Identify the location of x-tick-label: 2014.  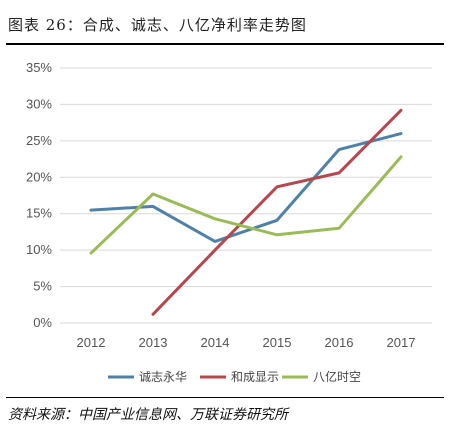
(215, 342).